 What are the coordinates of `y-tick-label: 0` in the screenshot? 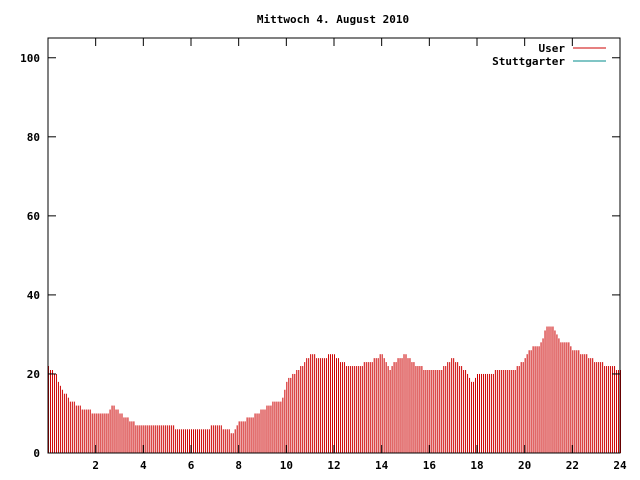 It's located at (36, 453).